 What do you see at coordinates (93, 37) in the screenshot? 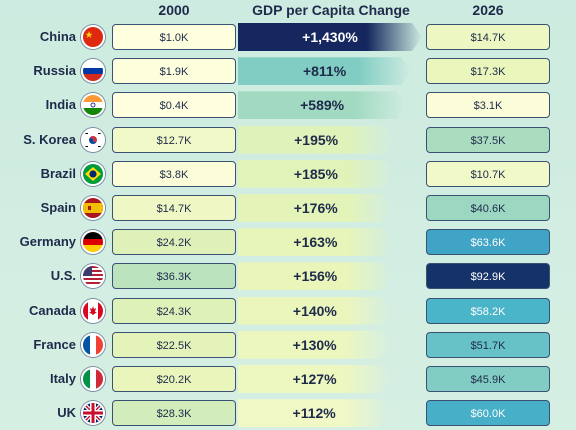
I see `china-flag-icon` at bounding box center [93, 37].